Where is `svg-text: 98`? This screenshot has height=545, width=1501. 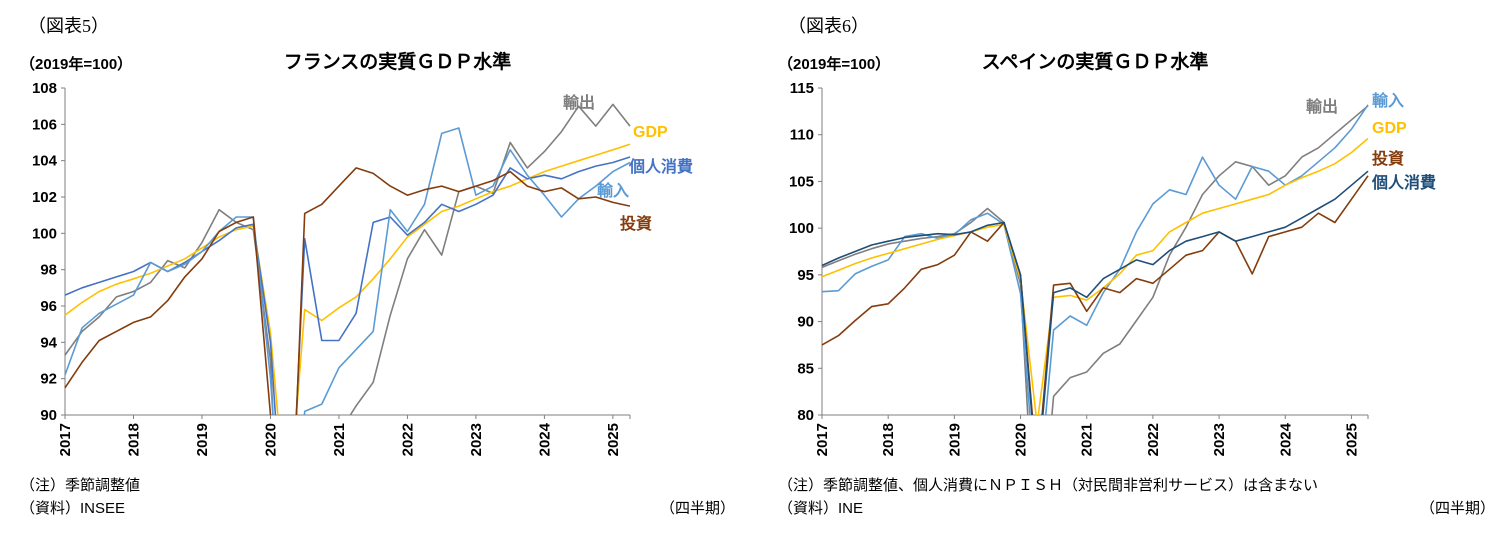
svg-text: 98 is located at coordinates (48, 270).